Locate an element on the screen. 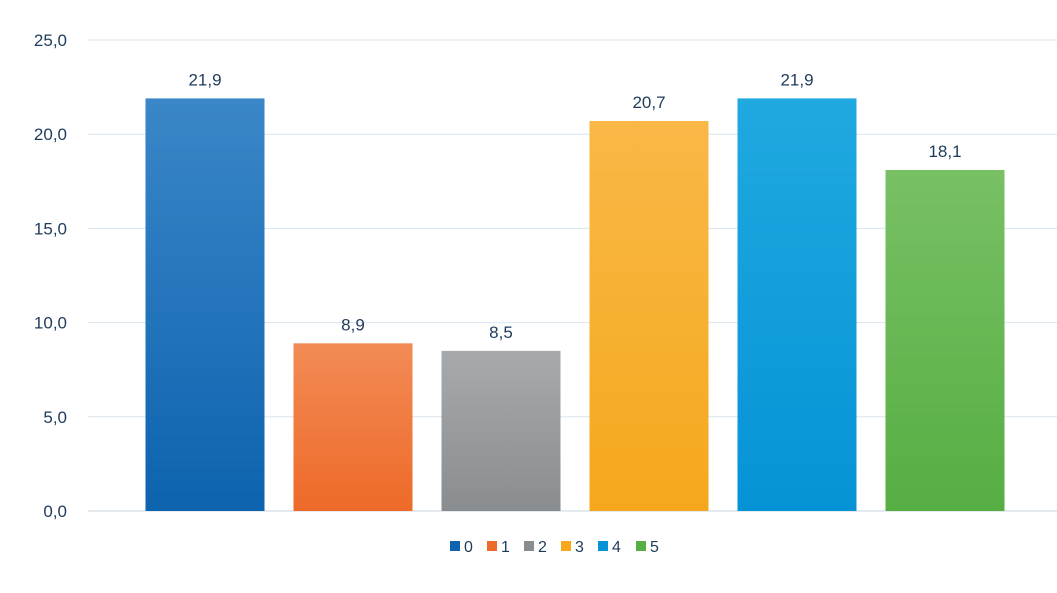 This screenshot has width=1057, height=593. legend: 0 1 2 3 4 5 is located at coordinates (554, 547).